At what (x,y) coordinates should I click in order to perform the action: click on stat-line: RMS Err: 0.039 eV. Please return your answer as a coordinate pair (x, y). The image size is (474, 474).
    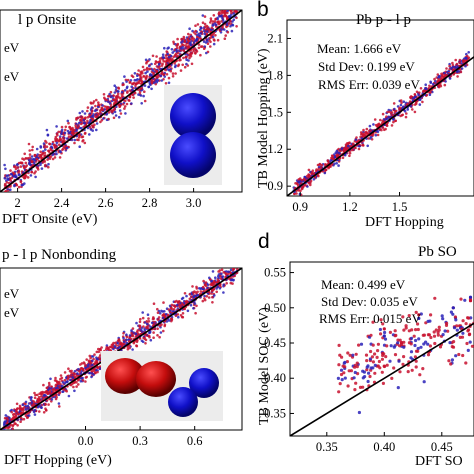
    Looking at the image, I should click on (369, 84).